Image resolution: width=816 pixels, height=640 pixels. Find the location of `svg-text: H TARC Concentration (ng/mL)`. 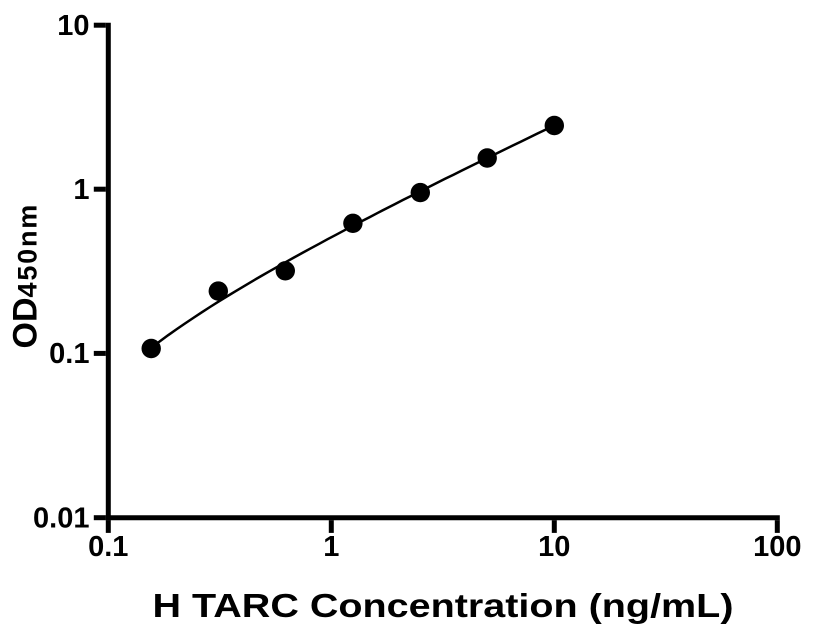

svg-text: H TARC Concentration (ng/mL) is located at coordinates (443, 605).